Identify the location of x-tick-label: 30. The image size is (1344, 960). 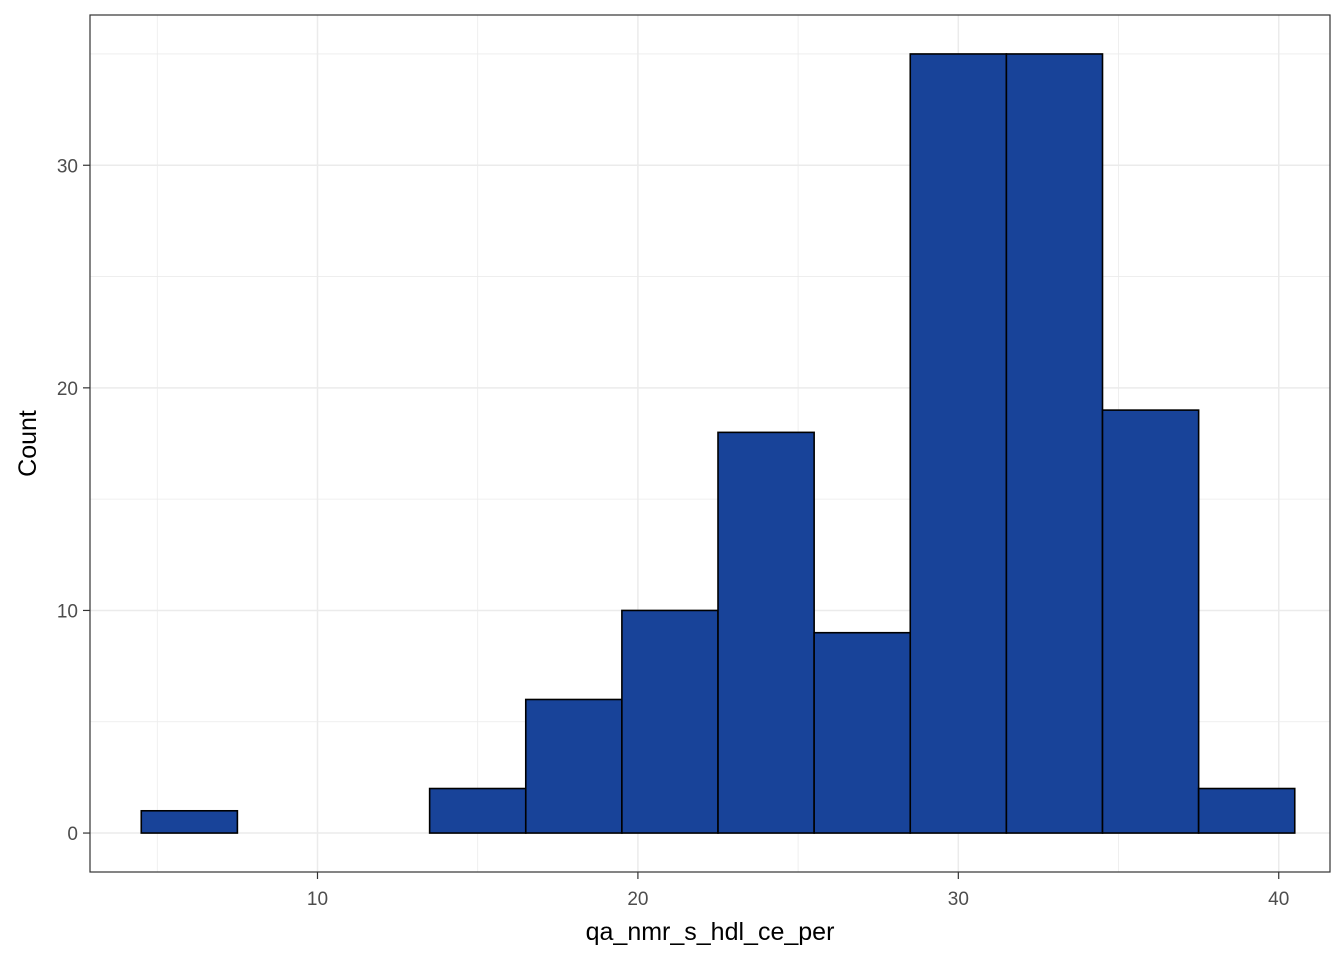
(958, 899).